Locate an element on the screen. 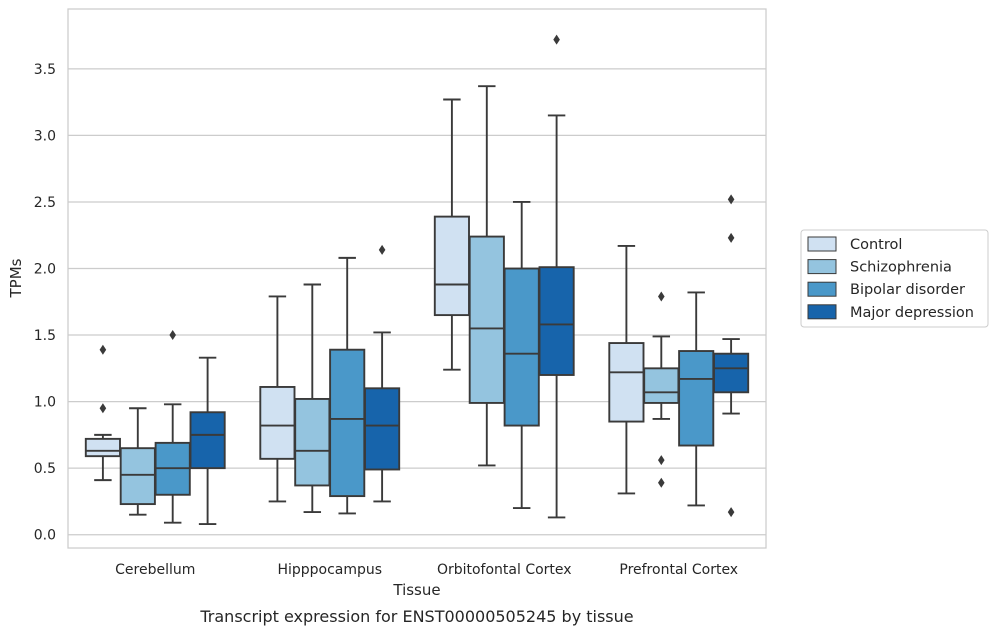  x-tick-label: Cerebellum is located at coordinates (155, 570).